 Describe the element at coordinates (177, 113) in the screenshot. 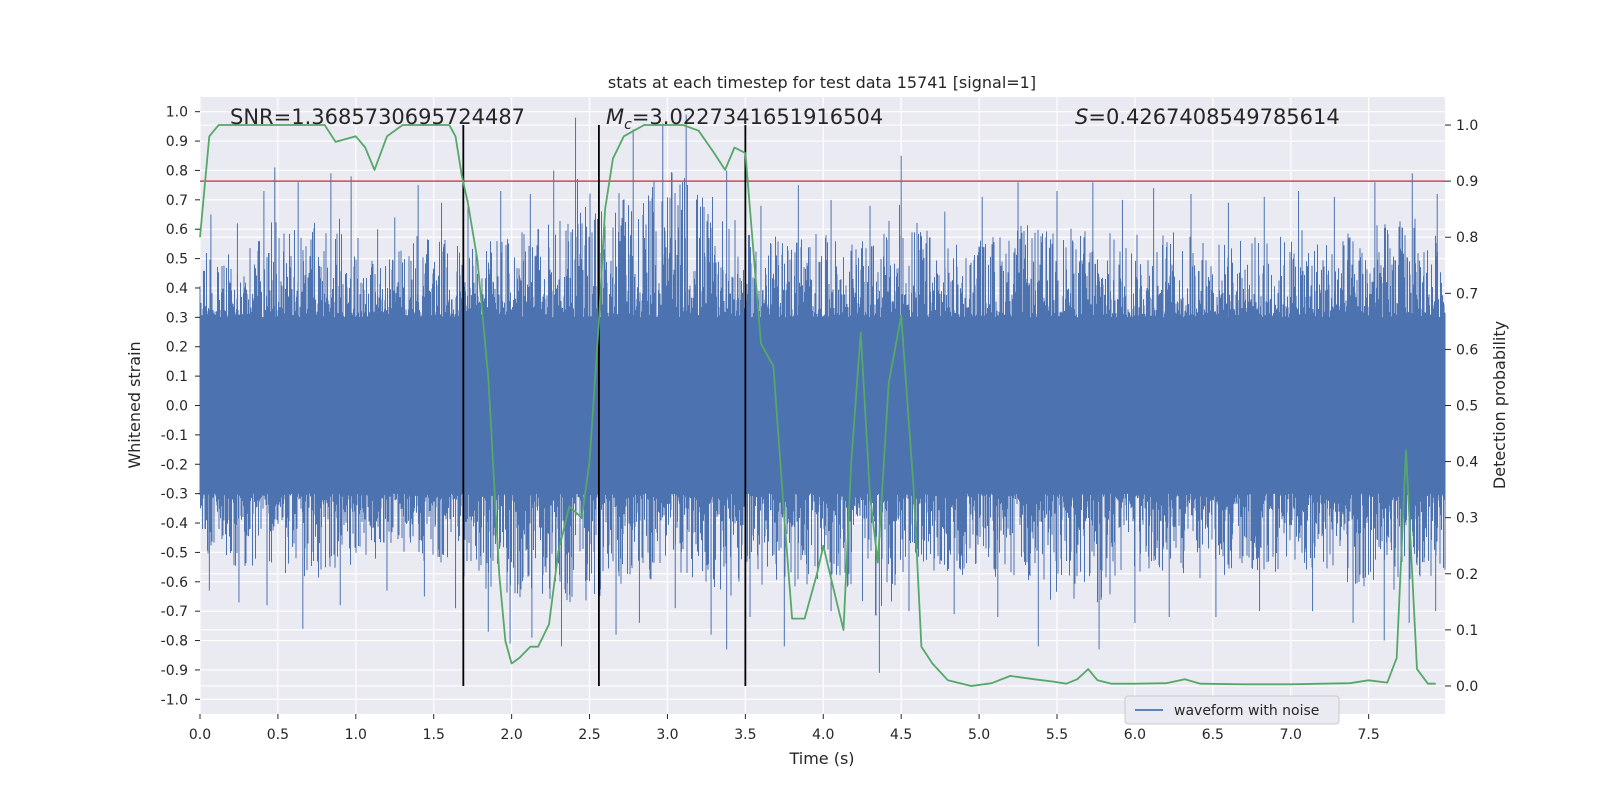

I see `y-tick-label: 1.0` at that location.